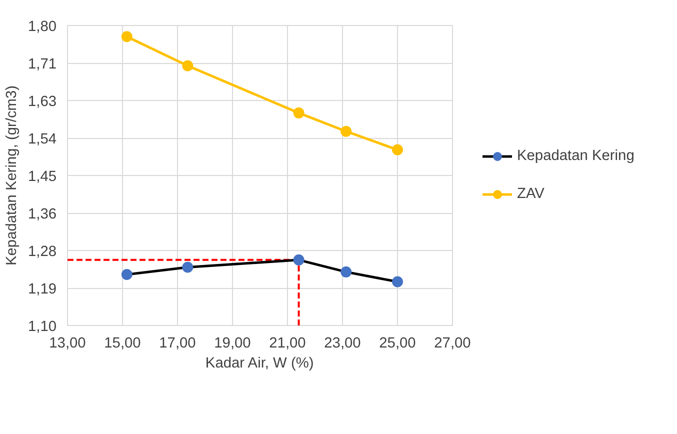  What do you see at coordinates (397, 344) in the screenshot?
I see `x-tick-label: 25,00` at bounding box center [397, 344].